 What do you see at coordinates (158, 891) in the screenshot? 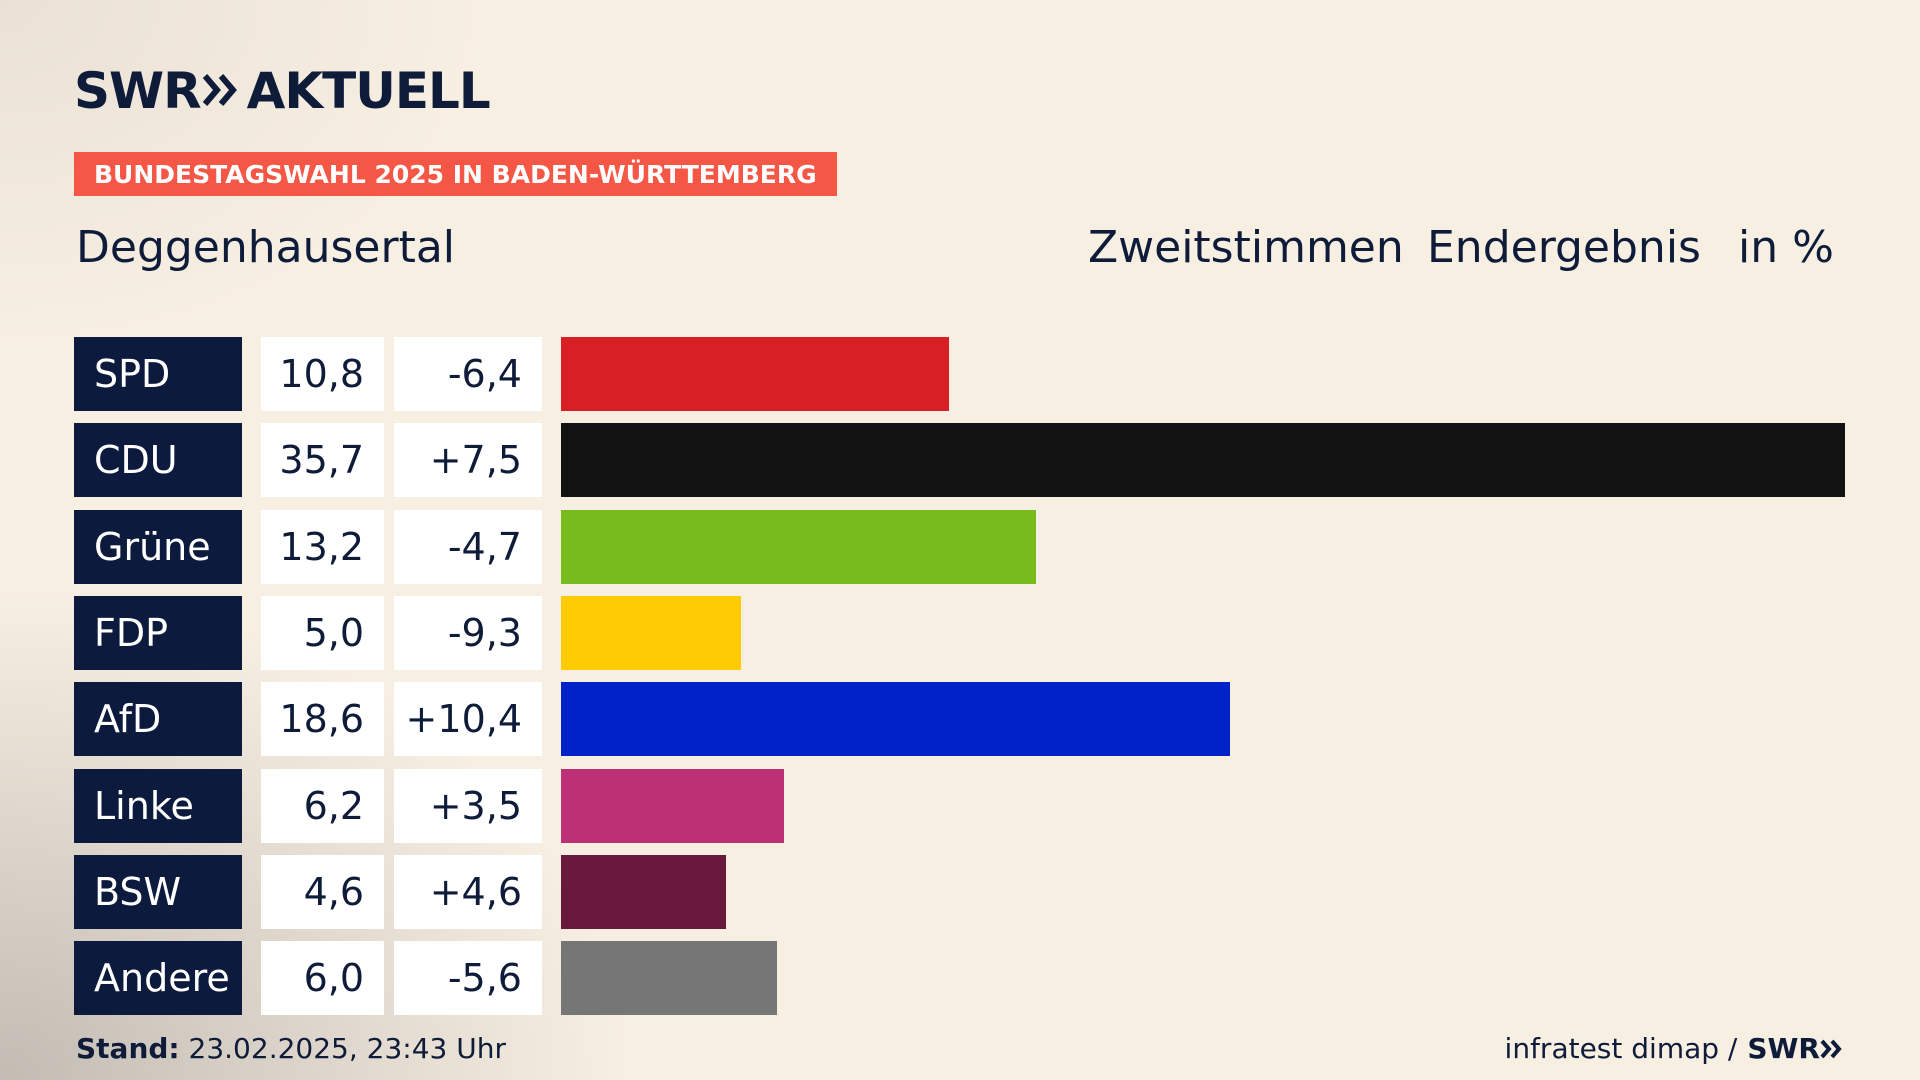
I see `party-label: BSW` at bounding box center [158, 891].